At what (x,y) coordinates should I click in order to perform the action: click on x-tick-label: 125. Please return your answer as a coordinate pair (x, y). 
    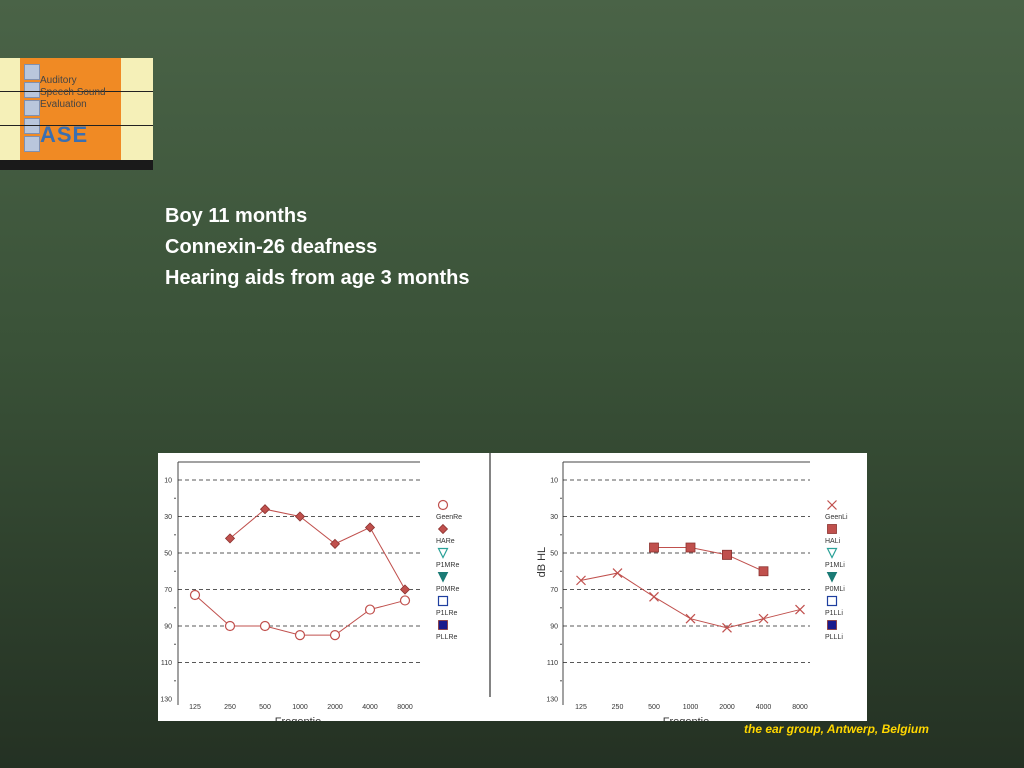
    Looking at the image, I should click on (581, 707).